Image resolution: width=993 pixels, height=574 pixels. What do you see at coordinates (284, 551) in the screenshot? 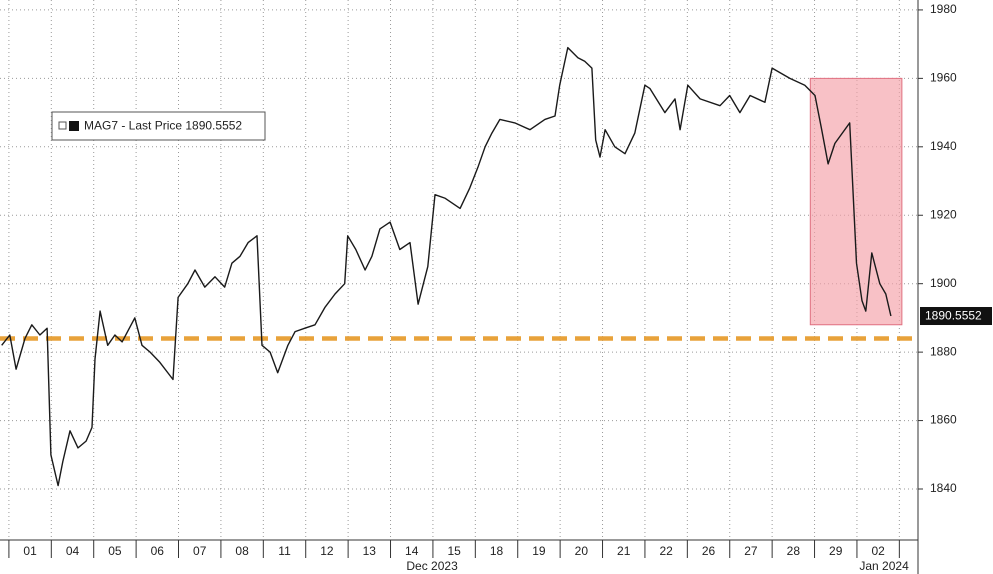
I see `x-tick-label: 11` at bounding box center [284, 551].